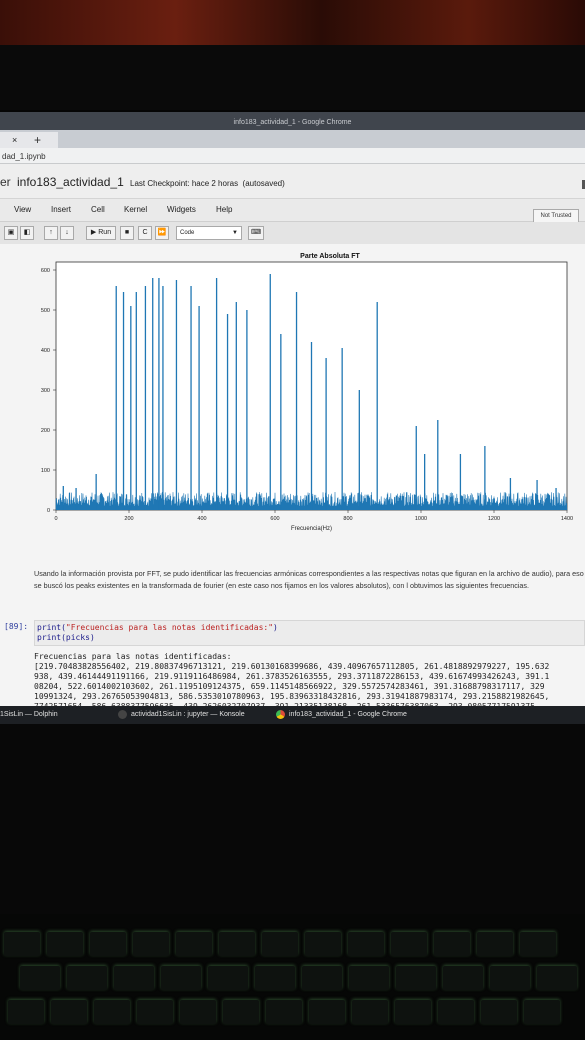  What do you see at coordinates (292, 22) in the screenshot?
I see `background-top` at bounding box center [292, 22].